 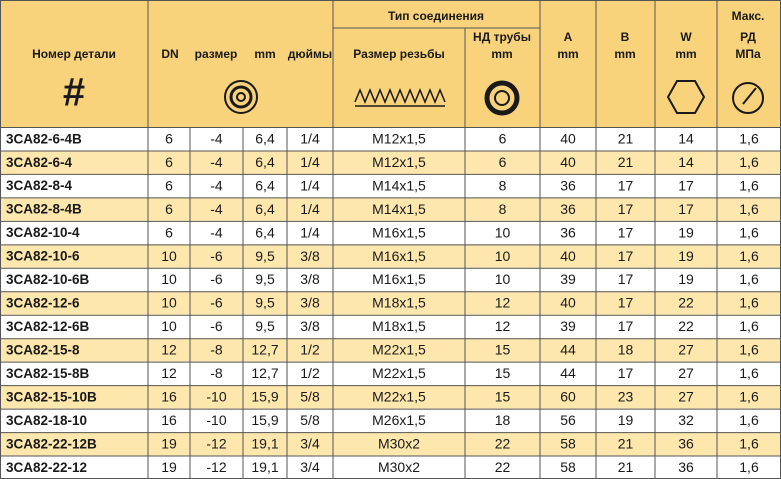 What do you see at coordinates (400, 97) in the screenshot?
I see `icon-thread` at bounding box center [400, 97].